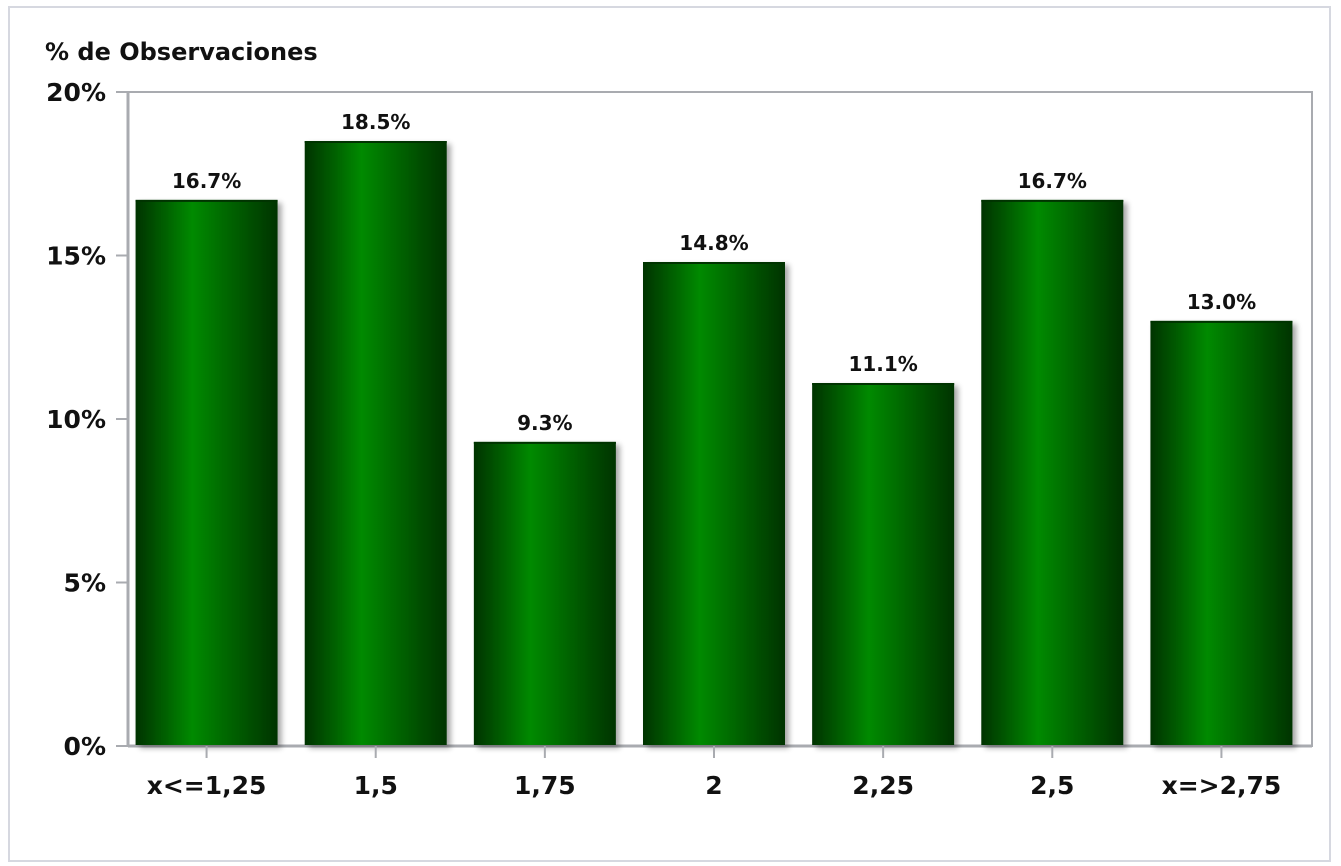 This screenshot has height=866, width=1341. Describe the element at coordinates (375, 122) in the screenshot. I see `bar-value-label: 18.5%` at that location.